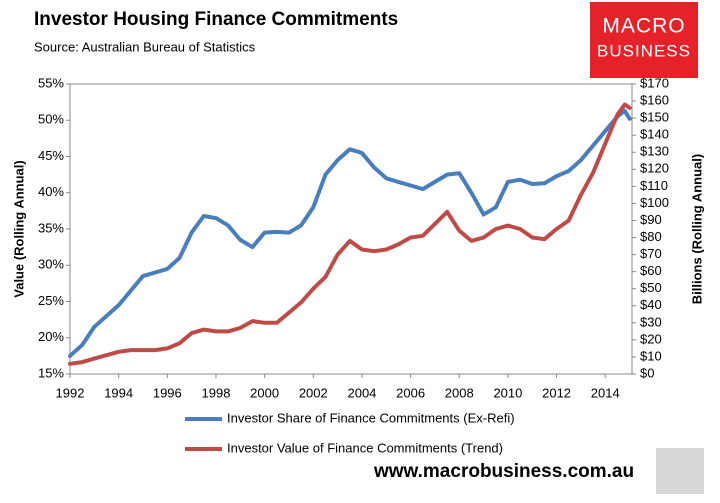 This screenshot has height=503, width=720. Describe the element at coordinates (51, 372) in the screenshot. I see `y-tick-label: 15%` at that location.